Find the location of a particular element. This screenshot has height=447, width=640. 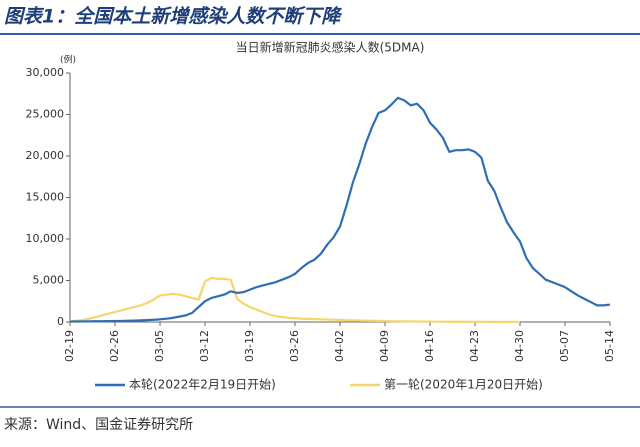

y-tick-label: 15,000 is located at coordinates (45, 197).